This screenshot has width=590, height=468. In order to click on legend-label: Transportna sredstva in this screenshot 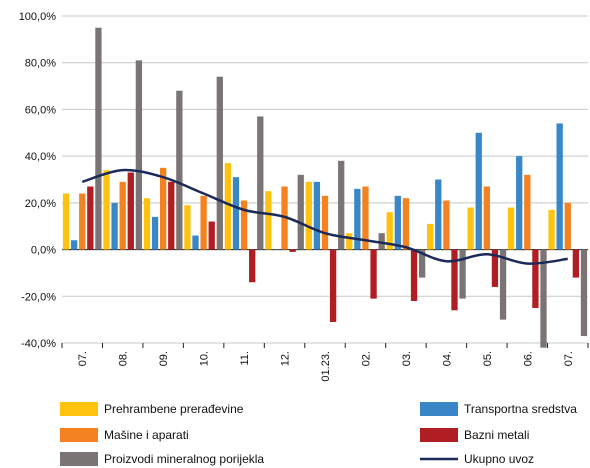, I will do `click(520, 409)`.